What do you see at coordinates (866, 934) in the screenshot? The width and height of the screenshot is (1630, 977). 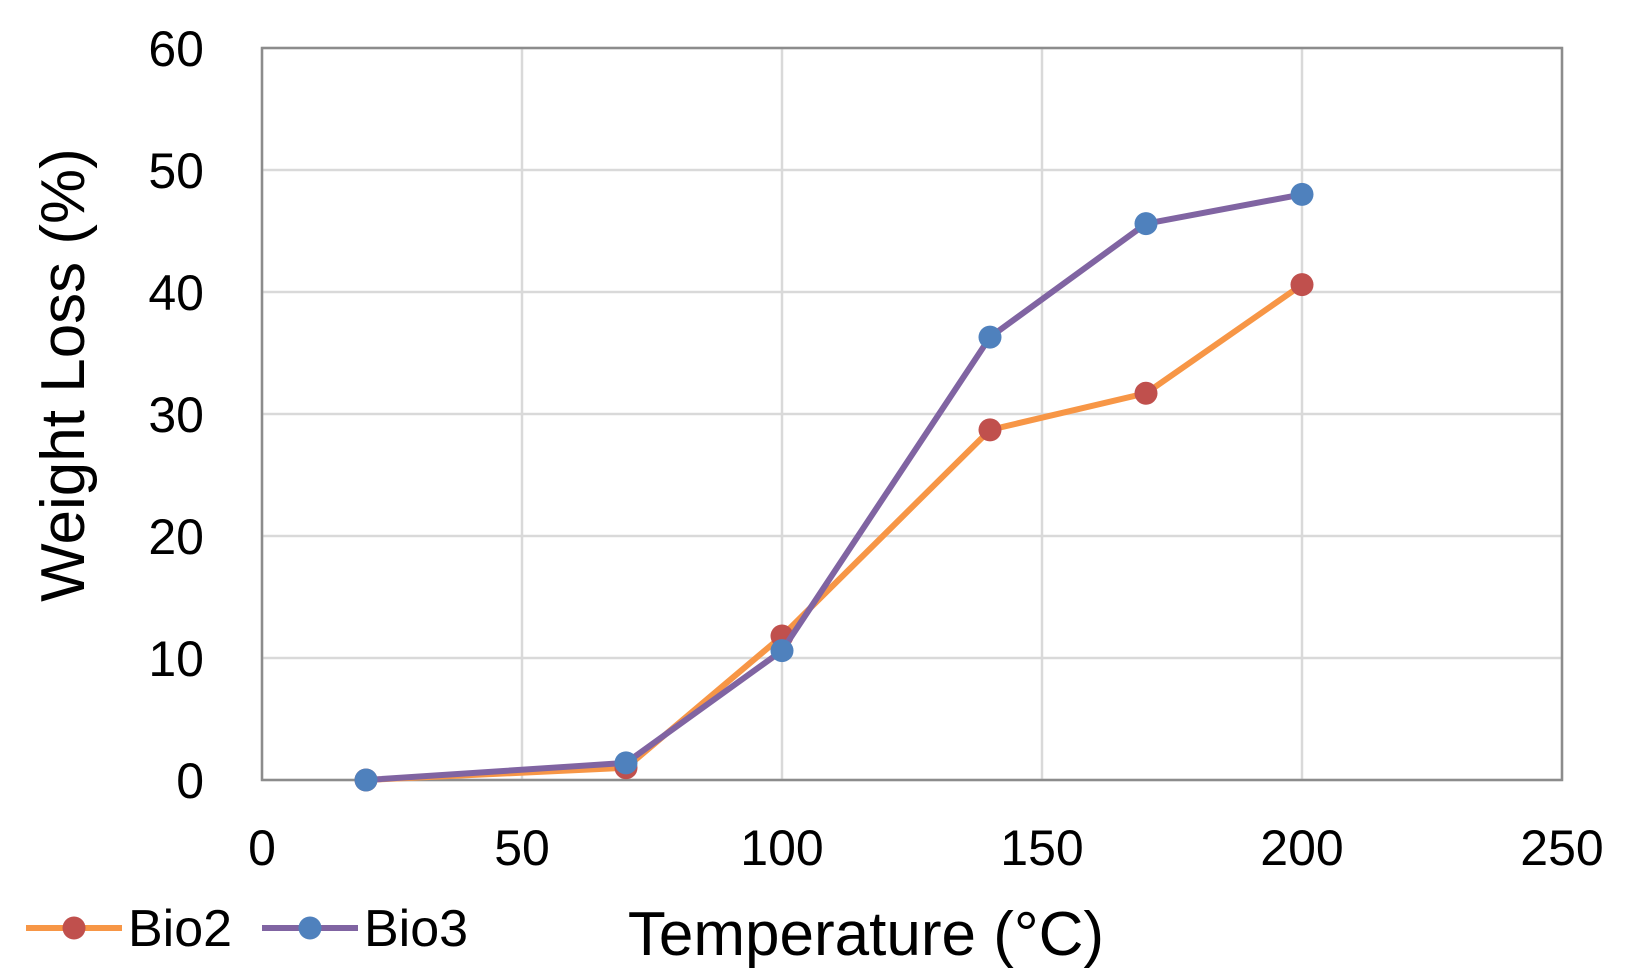 I see `x-axis-title: Temperature (°C)` at bounding box center [866, 934].